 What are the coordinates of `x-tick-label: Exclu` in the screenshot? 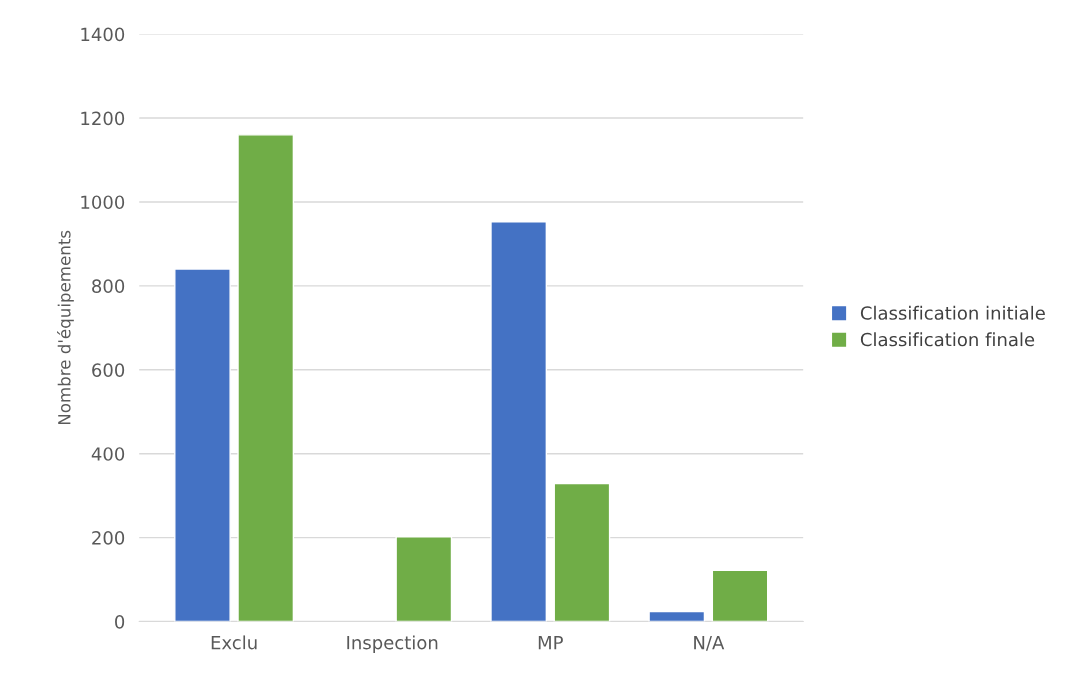 It's located at (234, 642).